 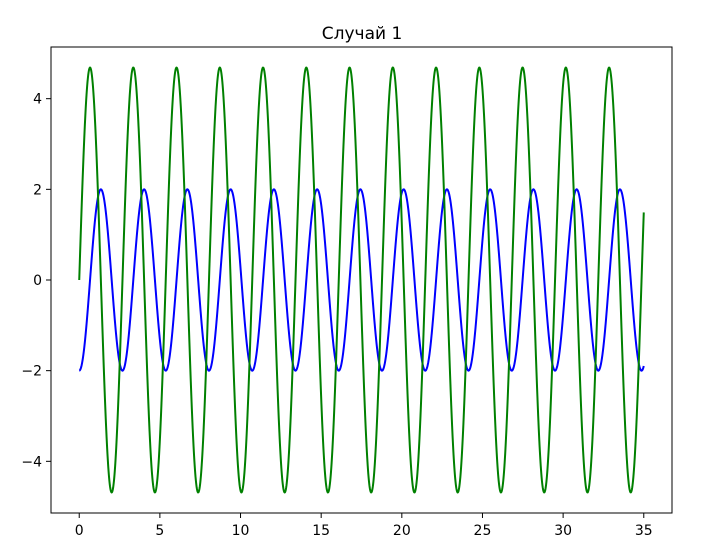 What do you see at coordinates (37, 190) in the screenshot?
I see `y-tick-label: 2` at bounding box center [37, 190].